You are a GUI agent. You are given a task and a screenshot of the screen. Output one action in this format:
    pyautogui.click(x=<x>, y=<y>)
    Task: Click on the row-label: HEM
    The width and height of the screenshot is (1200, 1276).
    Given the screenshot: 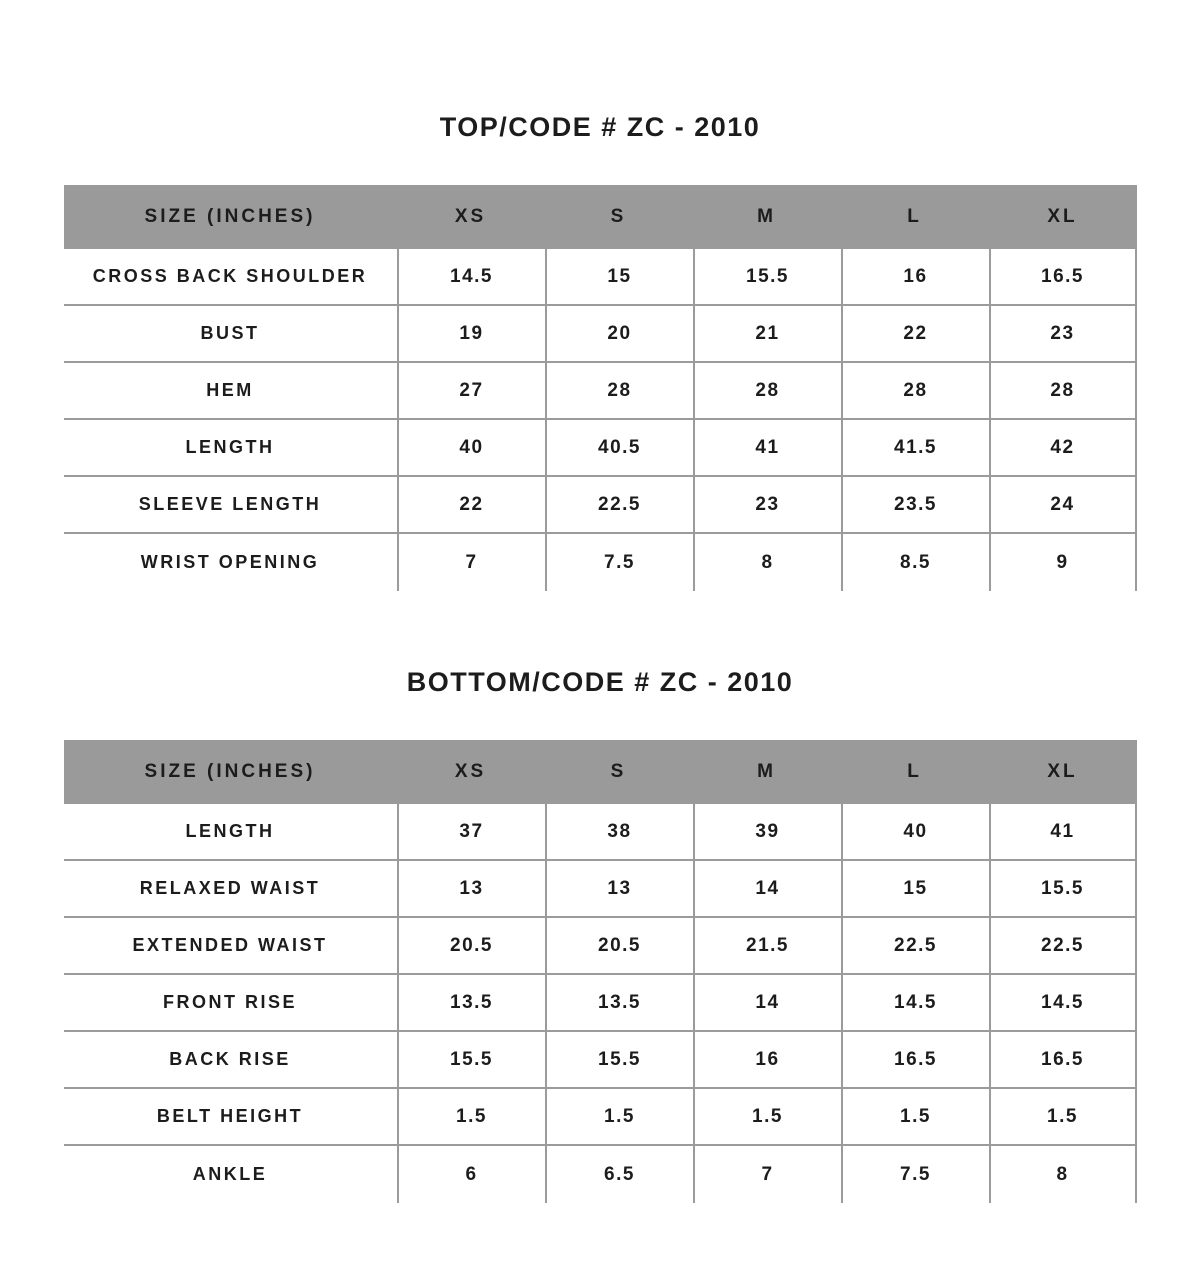 What is the action you would take?
    pyautogui.click(x=230, y=390)
    